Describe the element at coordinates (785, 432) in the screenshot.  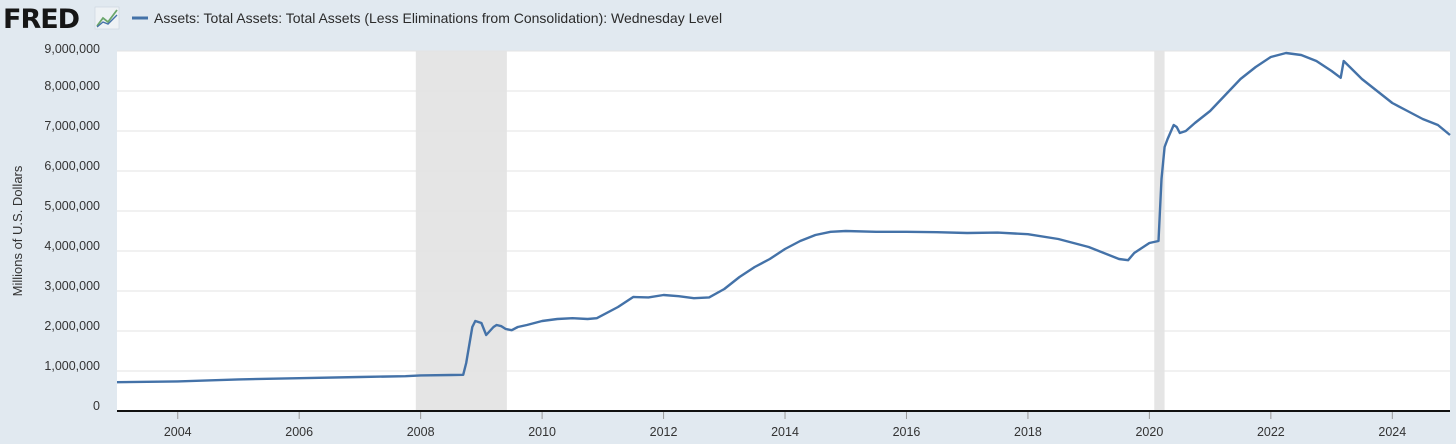
I see `x-tick-label: 2014` at that location.